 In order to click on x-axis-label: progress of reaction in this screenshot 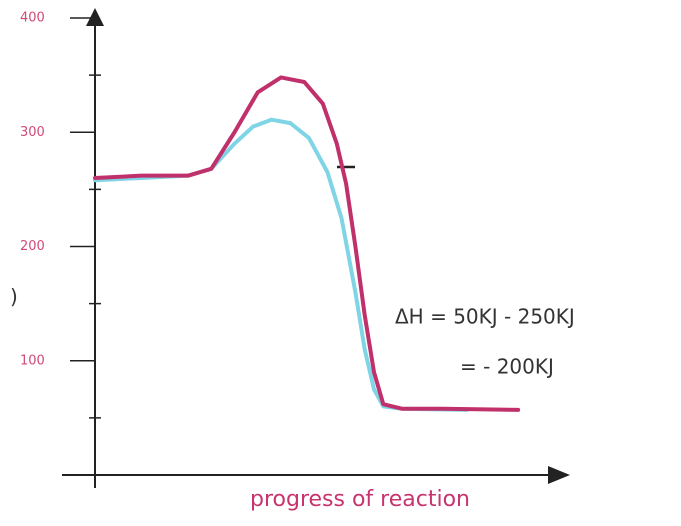, I will do `click(360, 499)`.